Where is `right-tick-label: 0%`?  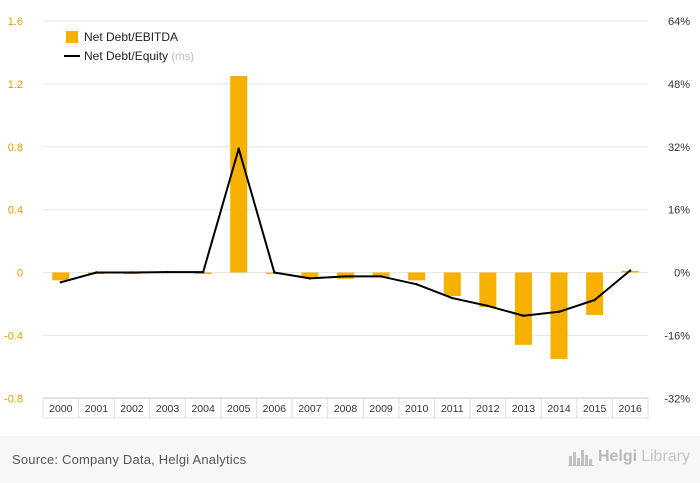
right-tick-label: 0% is located at coordinates (682, 274).